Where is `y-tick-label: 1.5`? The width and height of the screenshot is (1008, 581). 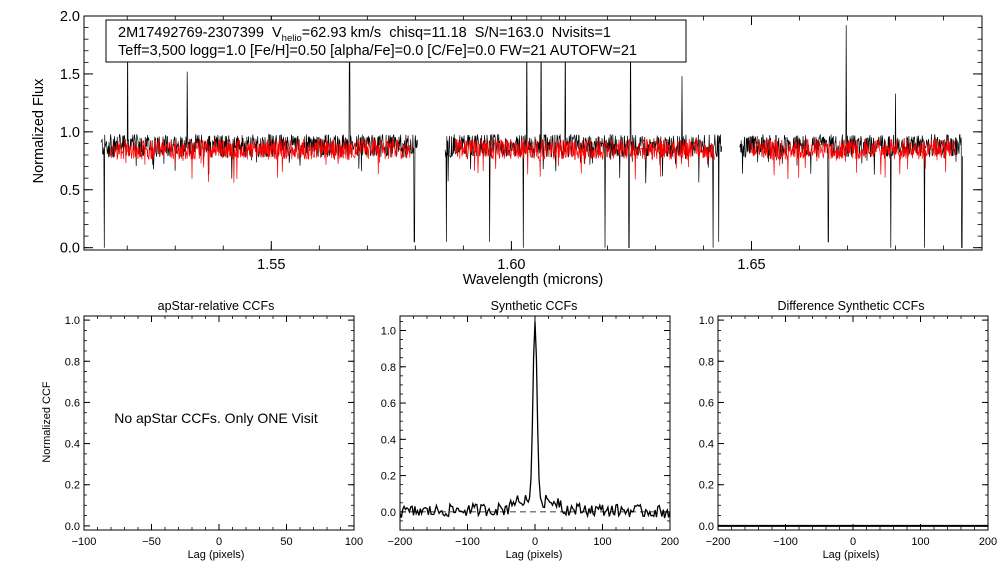
y-tick-label: 1.5 is located at coordinates (70, 75).